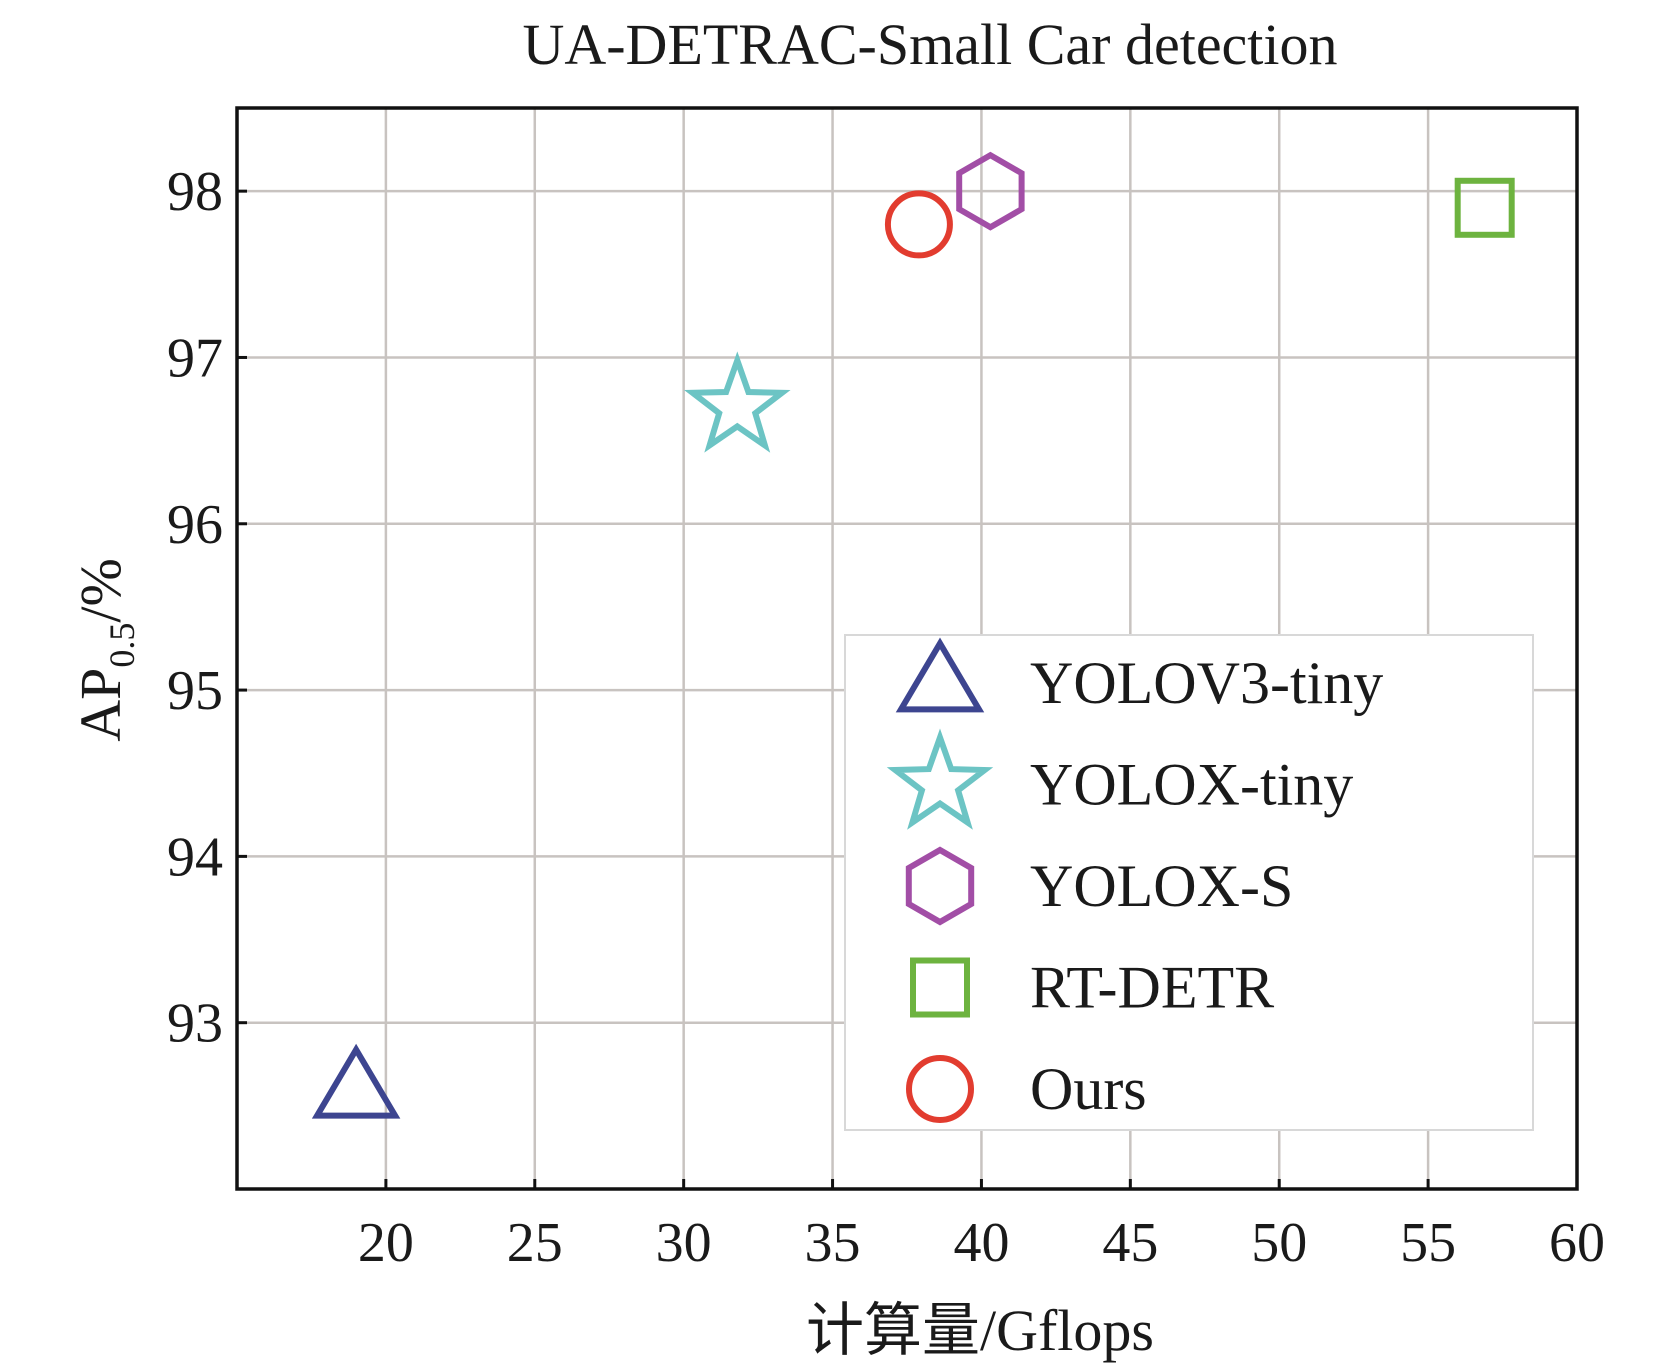 The height and width of the screenshot is (1370, 1654). I want to click on x-tick-label: 40, so click(981, 1243).